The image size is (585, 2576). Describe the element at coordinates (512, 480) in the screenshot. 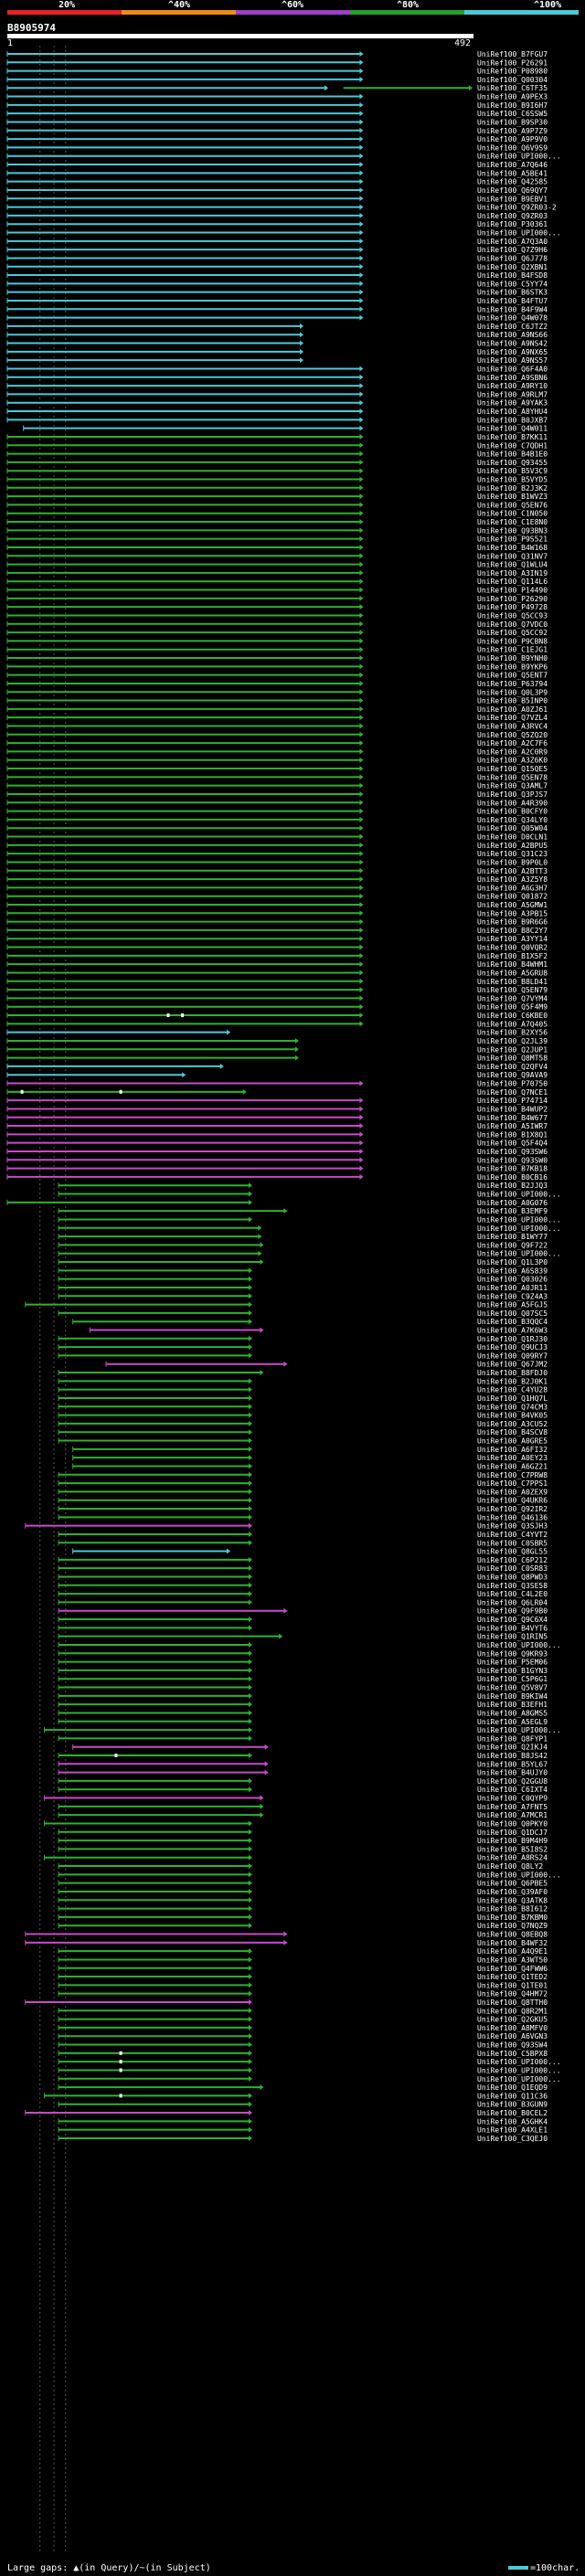

I see `hit-label: UniRef100_B5VYD5` at that location.